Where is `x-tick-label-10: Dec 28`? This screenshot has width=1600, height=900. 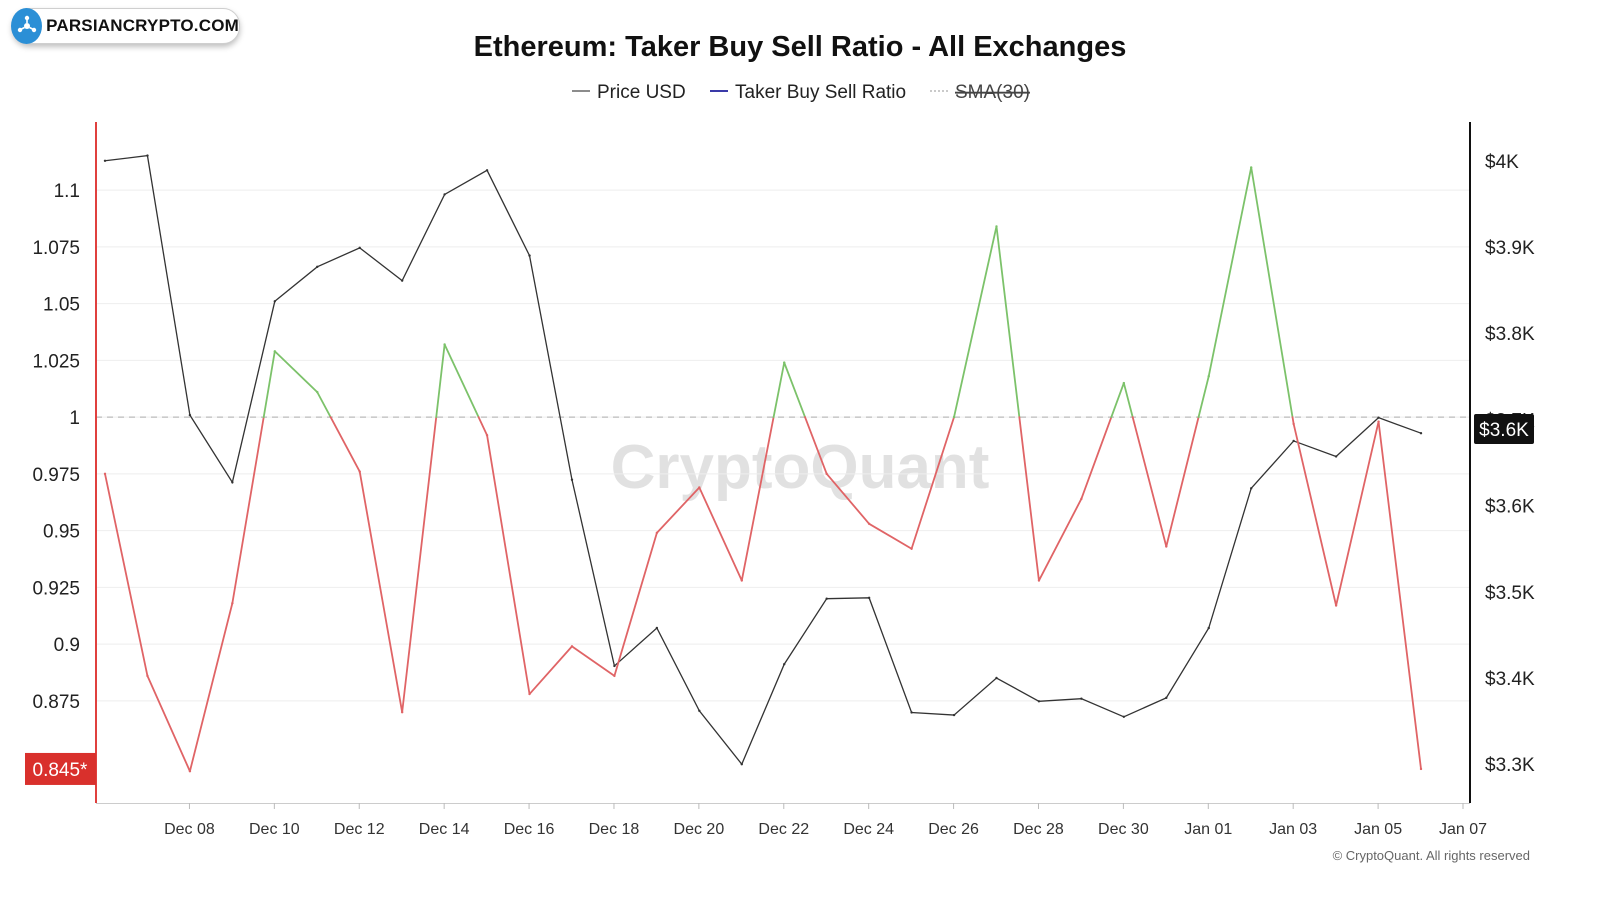 x-tick-label-10: Dec 28 is located at coordinates (1038, 829).